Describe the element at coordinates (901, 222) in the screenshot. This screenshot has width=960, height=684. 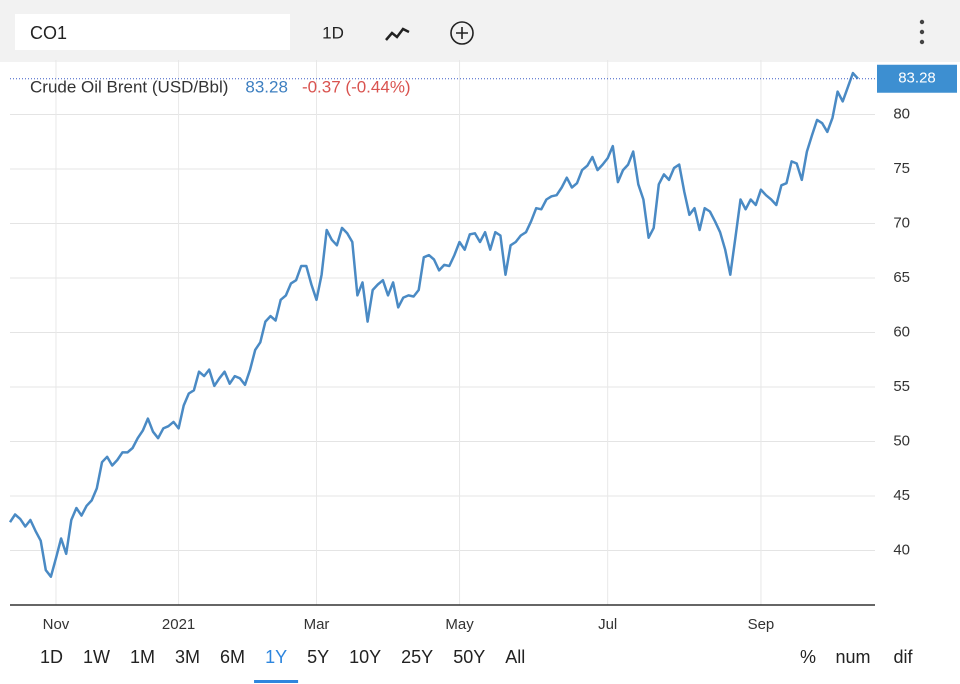
I see `y-tick-label: 70` at that location.